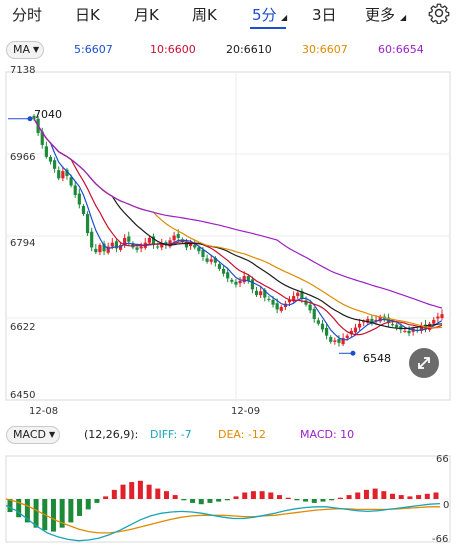  Describe the element at coordinates (284, 17) in the screenshot. I see `dropdown-corner-icon: ◢` at that location.